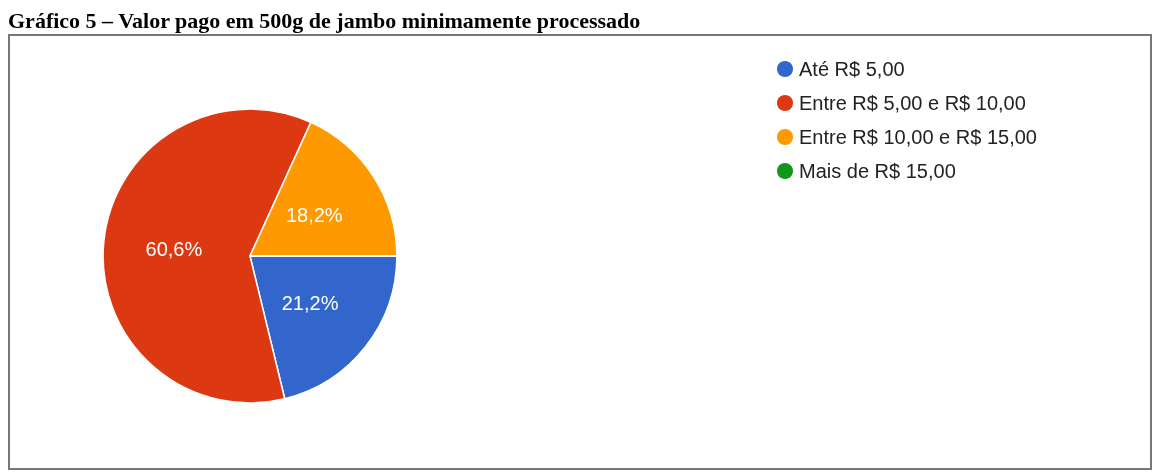 This screenshot has height=474, width=1160. What do you see at coordinates (852, 69) in the screenshot?
I see `legend-label: Até R$ 5,00` at bounding box center [852, 69].